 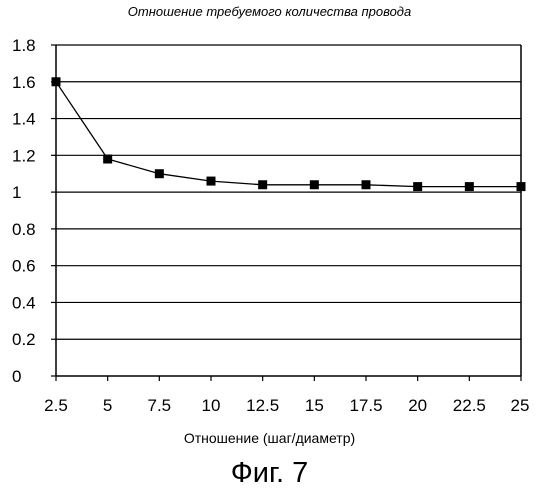 I want to click on y-tick-label: 1.4, so click(x=24, y=119).